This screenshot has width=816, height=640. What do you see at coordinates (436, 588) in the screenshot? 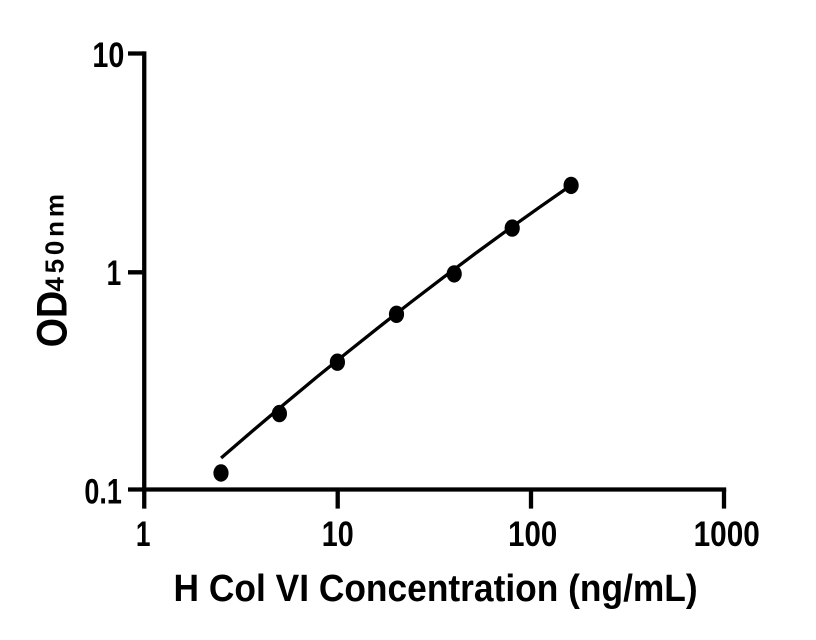
I see `svg-text: H Col VI Concentration (ng/mL)` at bounding box center [436, 588].